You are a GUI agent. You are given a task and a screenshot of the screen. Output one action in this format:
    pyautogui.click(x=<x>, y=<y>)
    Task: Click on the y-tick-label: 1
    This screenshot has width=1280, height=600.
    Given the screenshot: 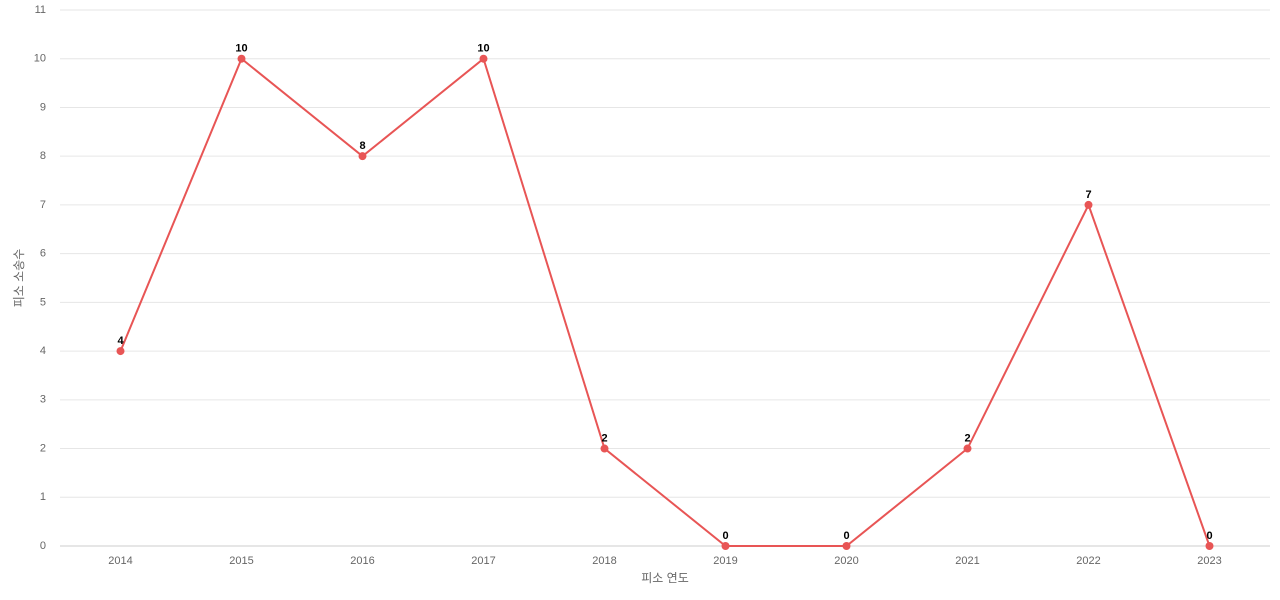 What is the action you would take?
    pyautogui.click(x=43, y=497)
    